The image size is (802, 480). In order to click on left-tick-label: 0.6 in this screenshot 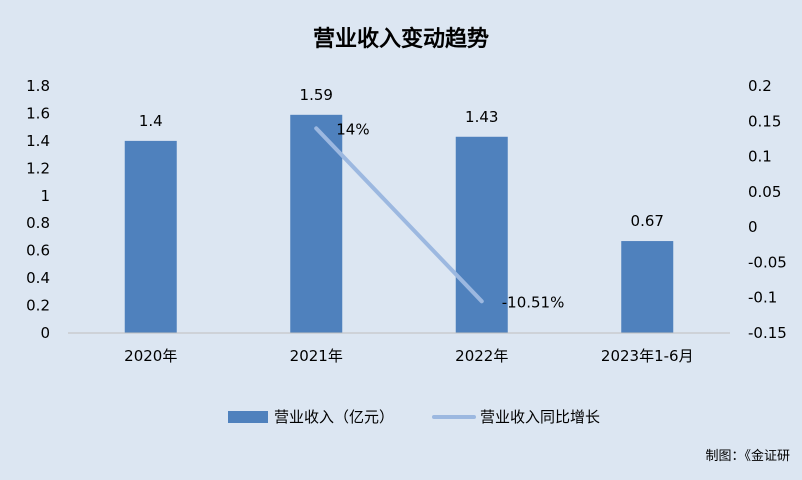, I will do `click(38, 251)`.